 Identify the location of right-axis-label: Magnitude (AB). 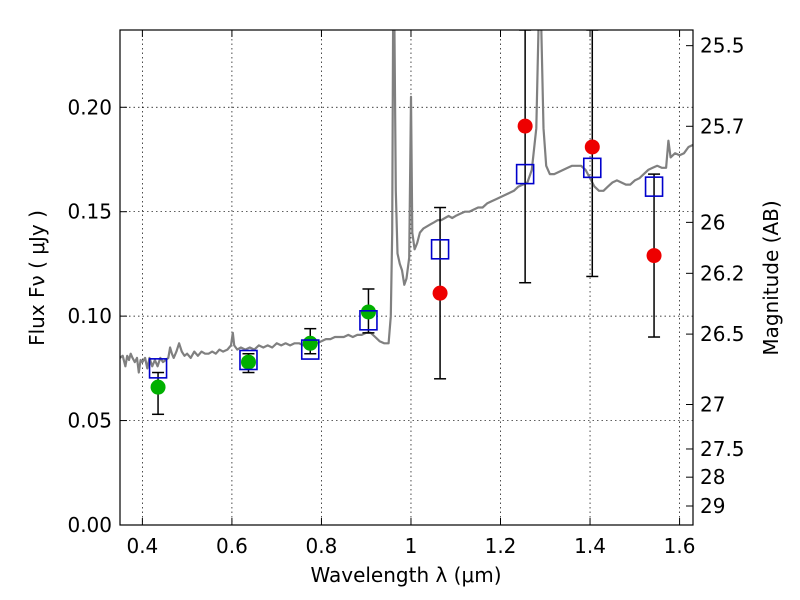
(771, 277).